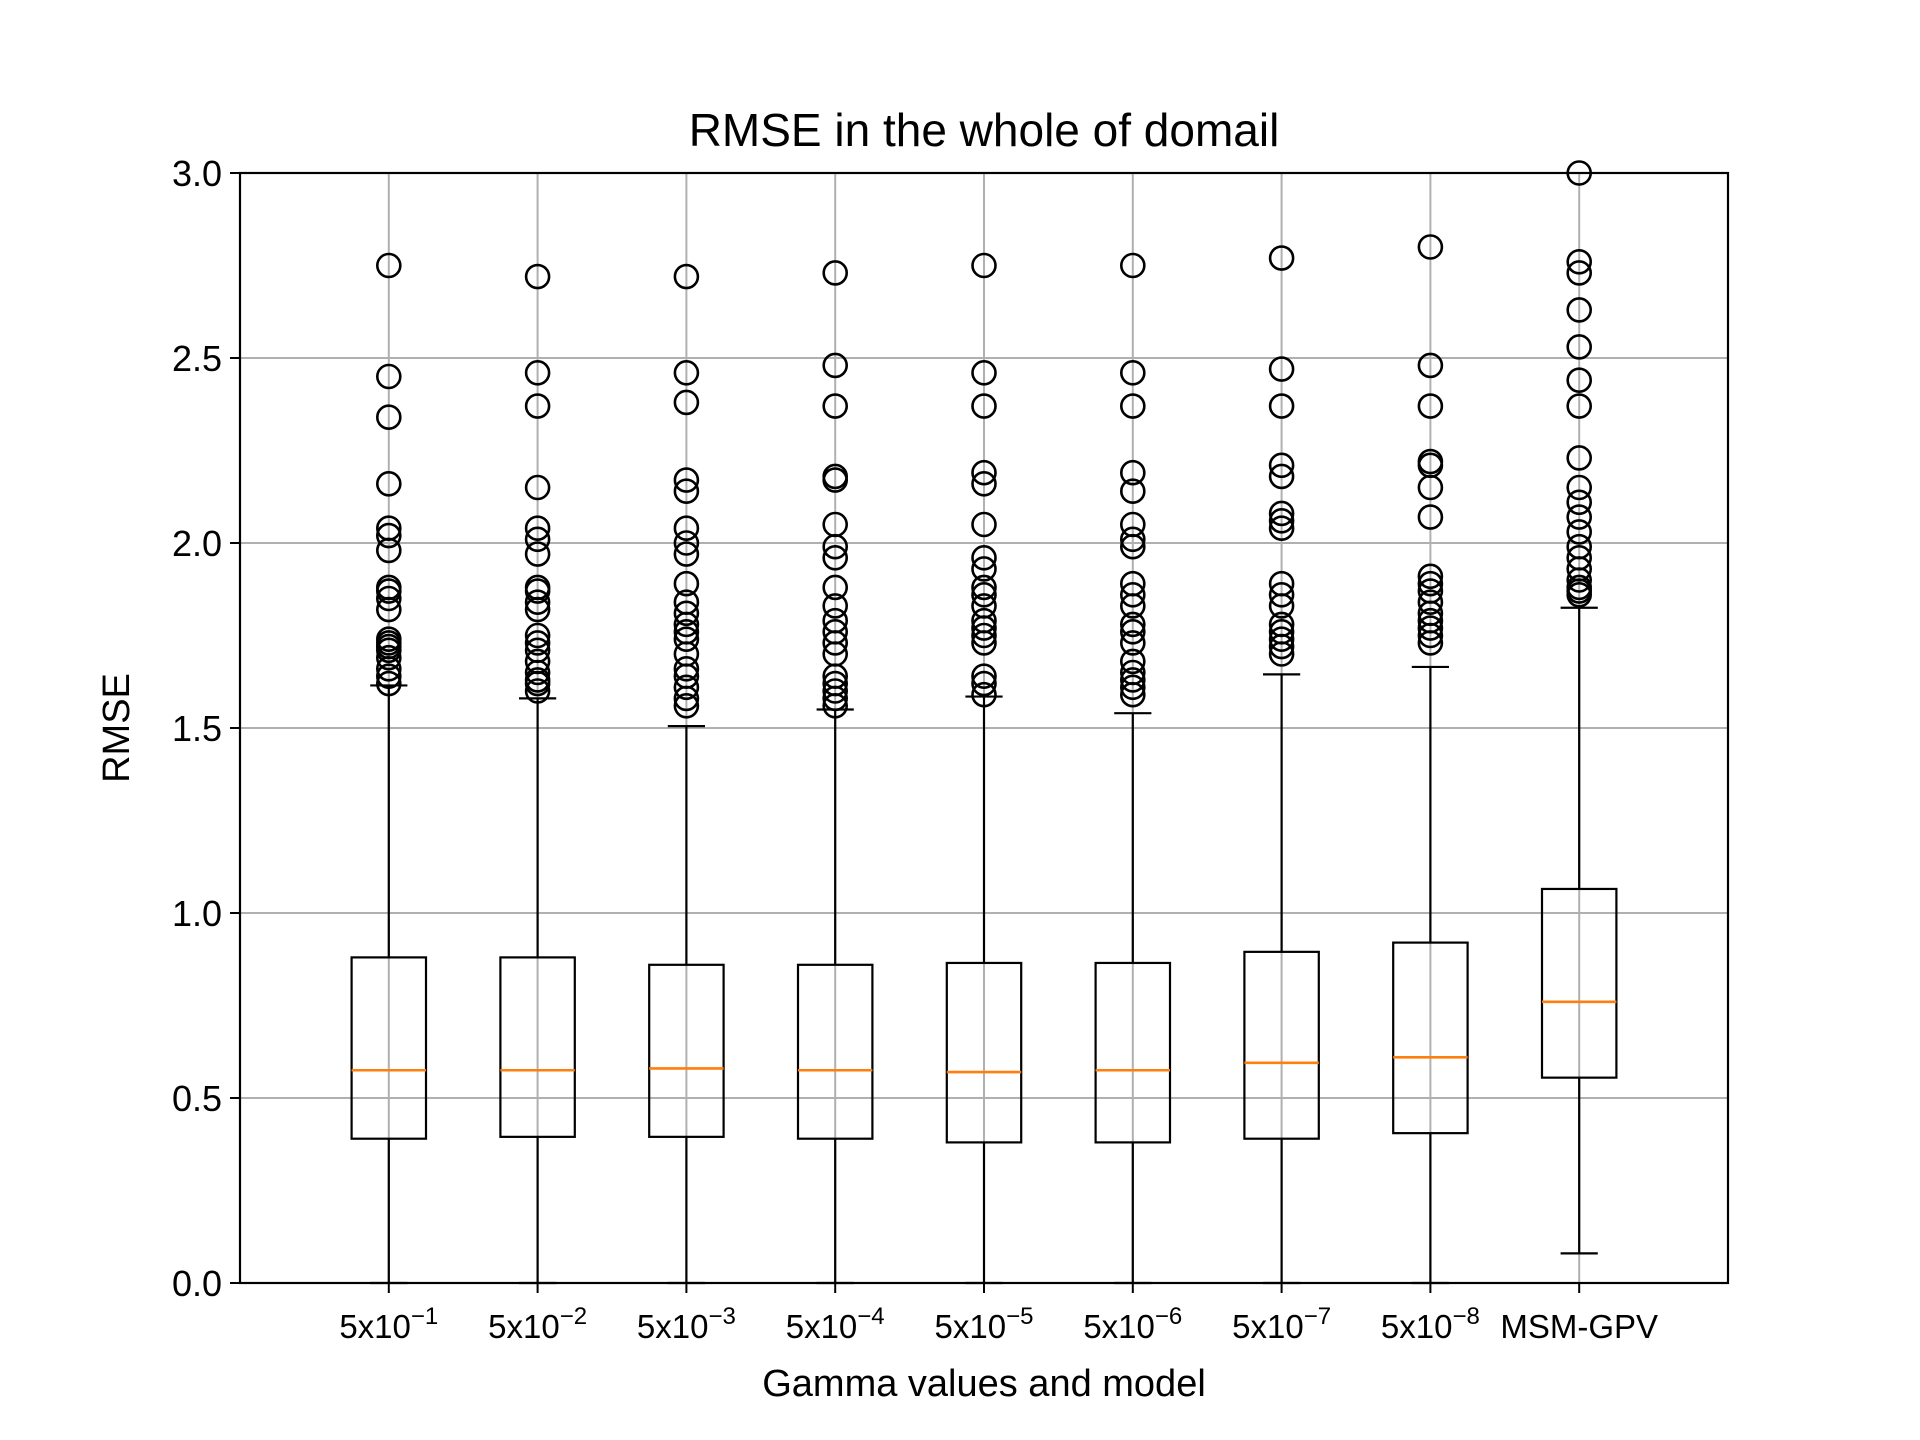 This screenshot has height=1440, width=1920. I want to click on y-tick-label: 1.0, so click(197, 913).